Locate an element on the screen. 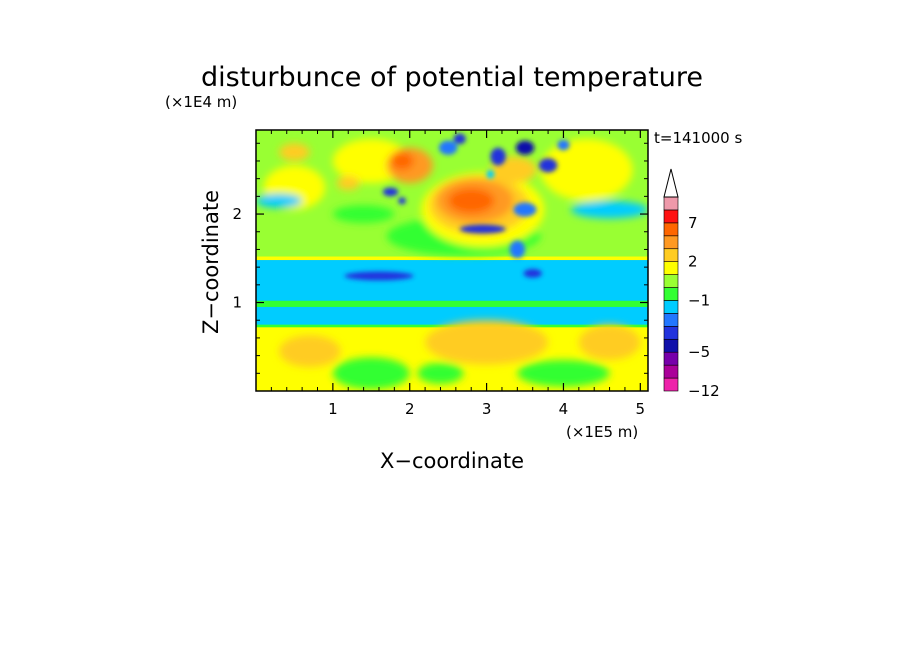 The height and width of the screenshot is (654, 904). orange-u2 is located at coordinates (348, 183).